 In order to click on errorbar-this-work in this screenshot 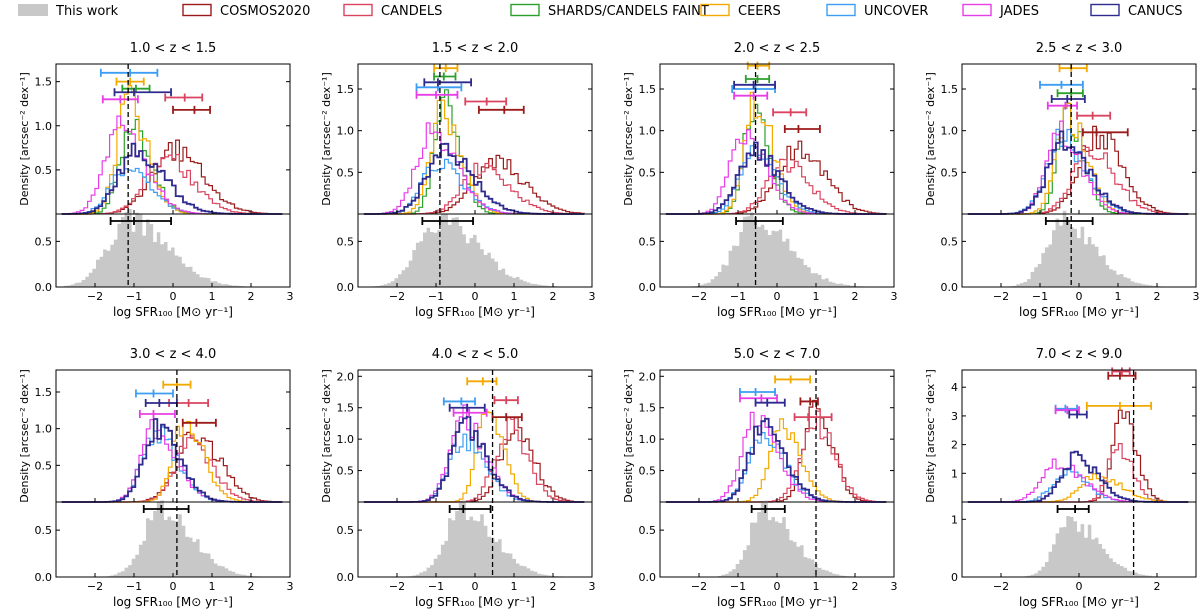, I will do `click(768, 509)`.